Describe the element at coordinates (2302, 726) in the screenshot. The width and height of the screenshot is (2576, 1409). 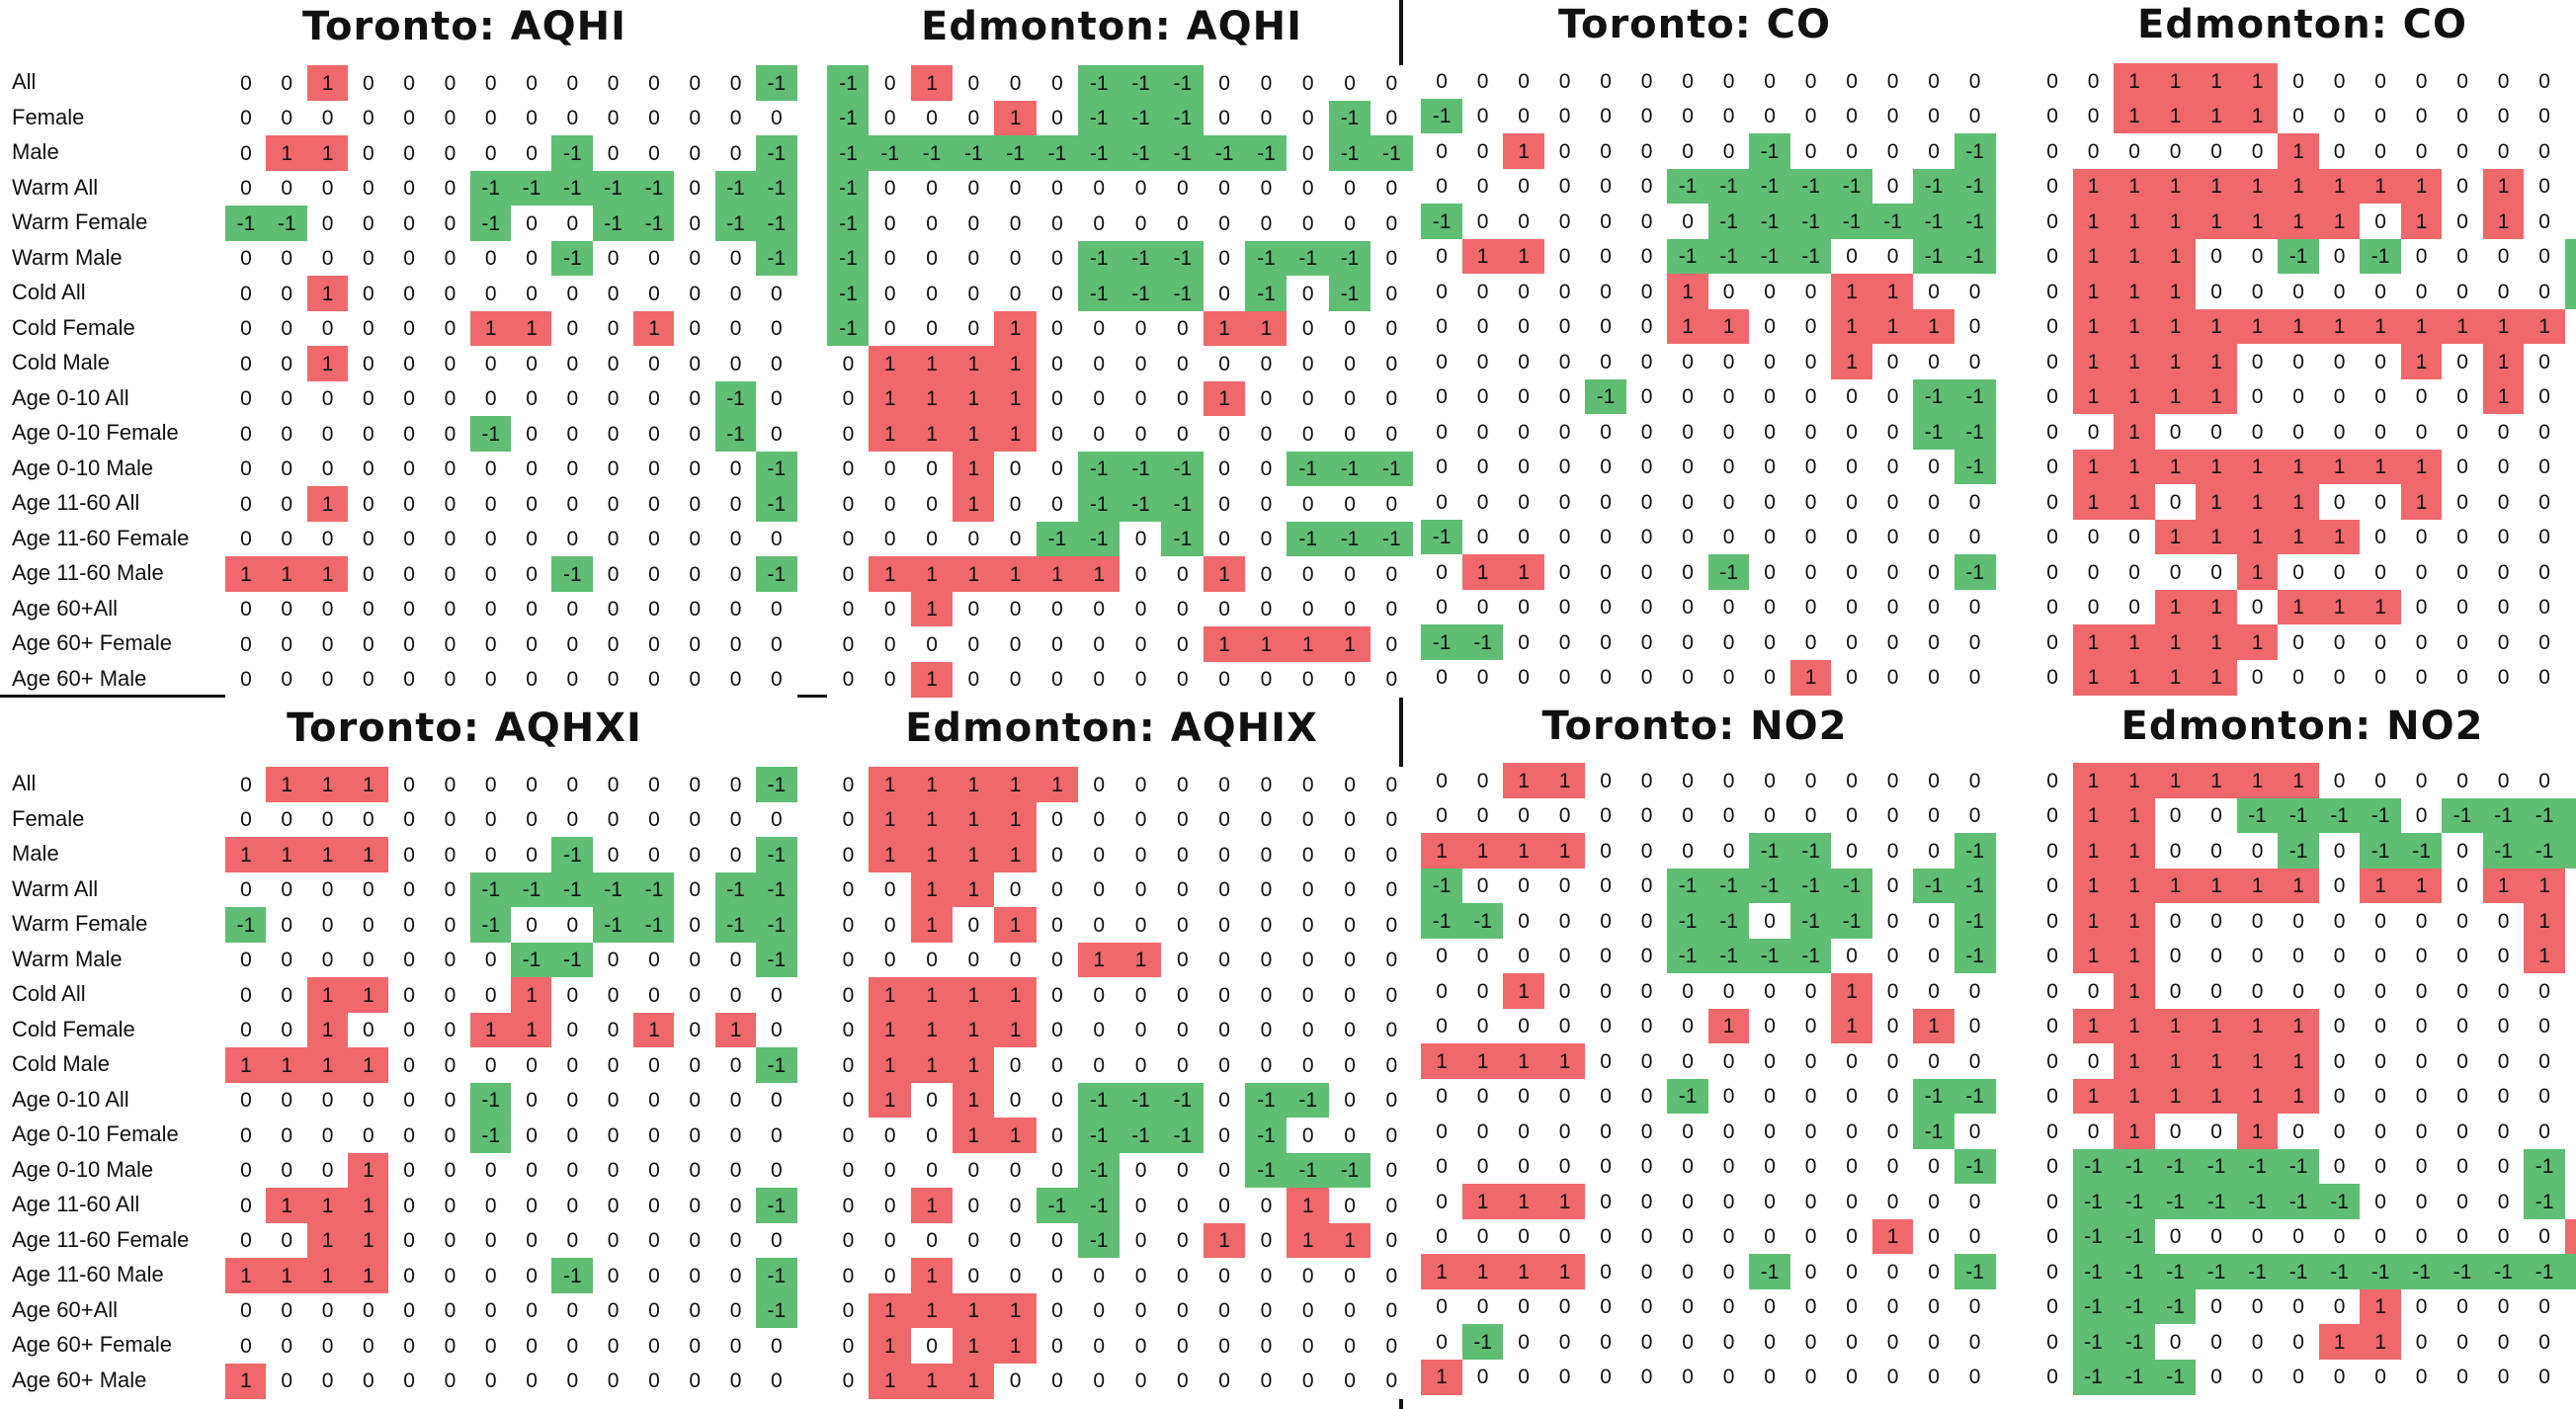
I see `title-edmonton-no2: Edmonton: NO2` at that location.